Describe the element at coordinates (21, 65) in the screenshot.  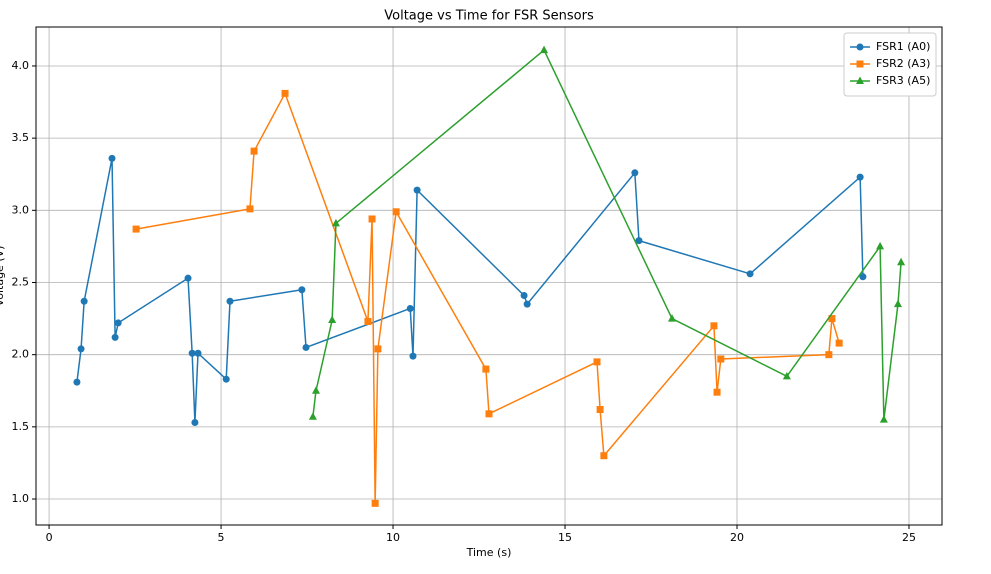
I see `y-tick-label: 4.0` at that location.